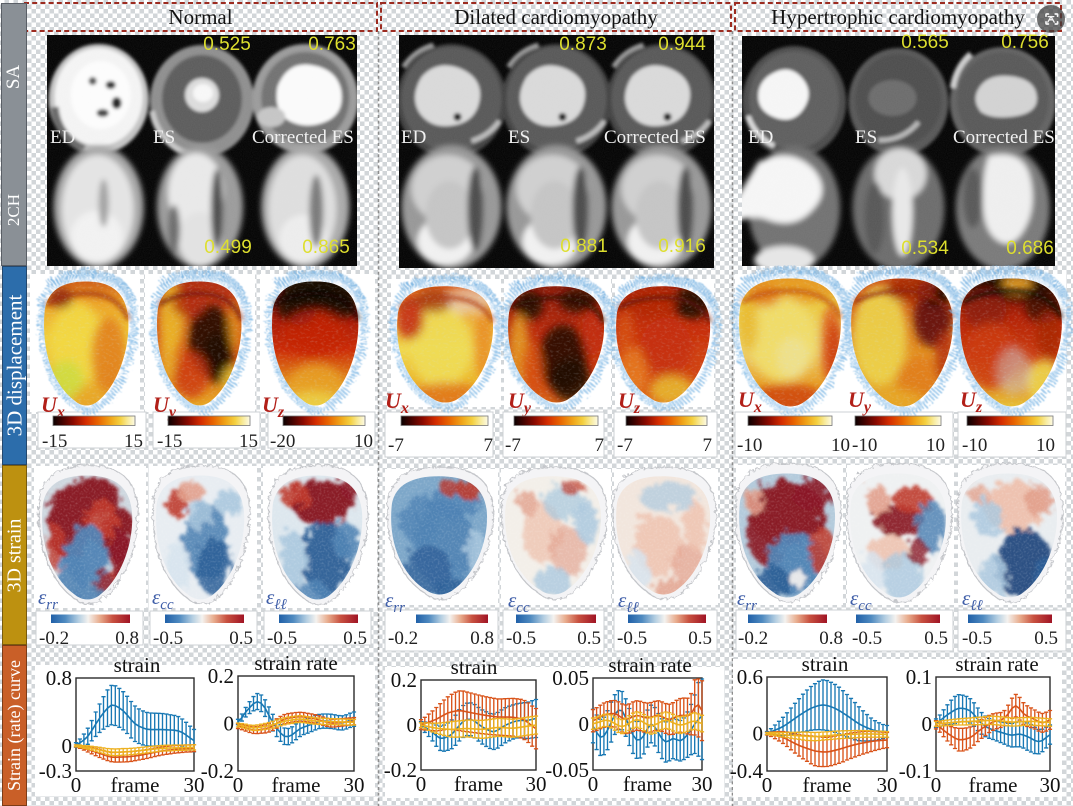 Image resolution: width=1073 pixels, height=806 pixels. I want to click on svg-text: 0.6, so click(750, 677).